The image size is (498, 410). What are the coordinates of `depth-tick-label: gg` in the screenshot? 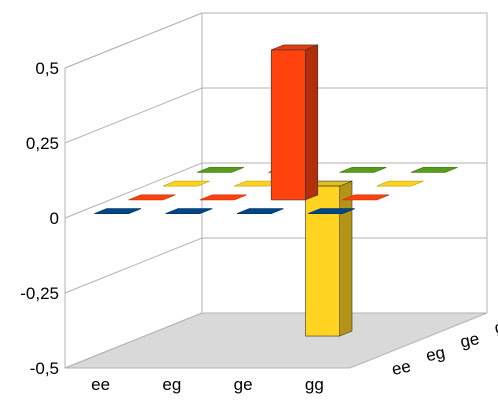 It's located at (495, 326).